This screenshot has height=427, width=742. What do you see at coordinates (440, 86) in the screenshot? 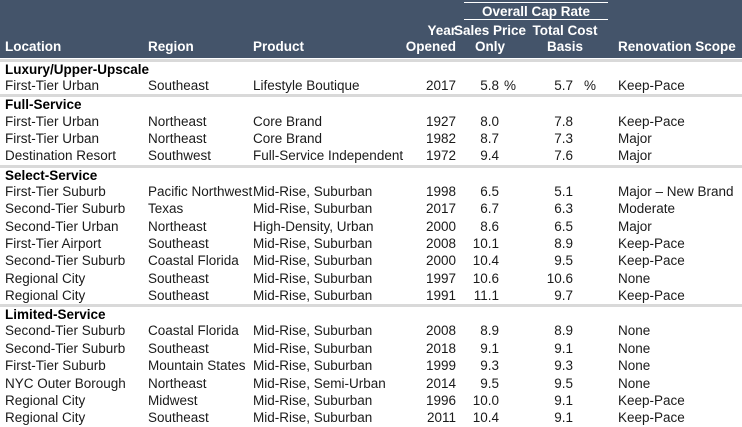
I see `cell-year-opened: 2017` at bounding box center [440, 86].